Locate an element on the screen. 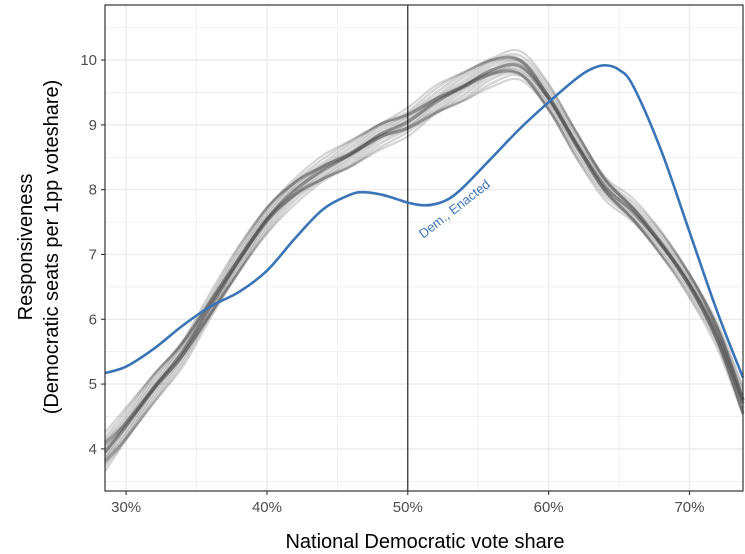  y-tick-label: 9 is located at coordinates (93, 125).